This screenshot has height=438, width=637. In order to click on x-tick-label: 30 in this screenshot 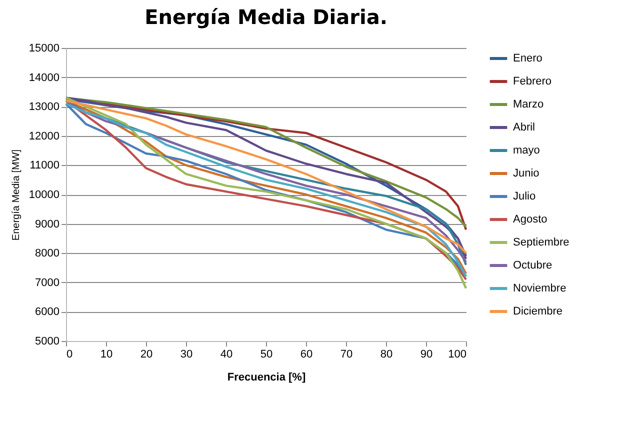, I will do `click(186, 354)`.